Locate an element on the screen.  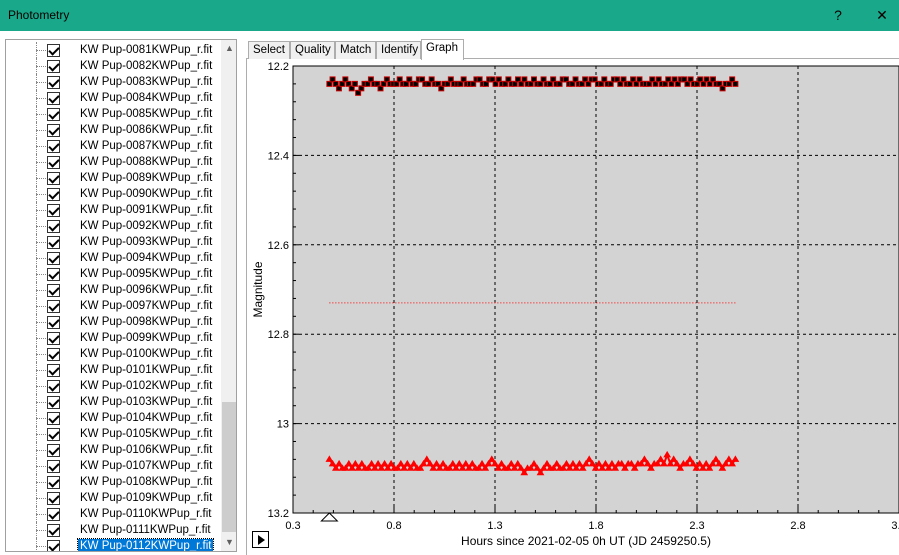
file-list-item: KW Pup-0088KWPup_r.fit is located at coordinates (113, 162).